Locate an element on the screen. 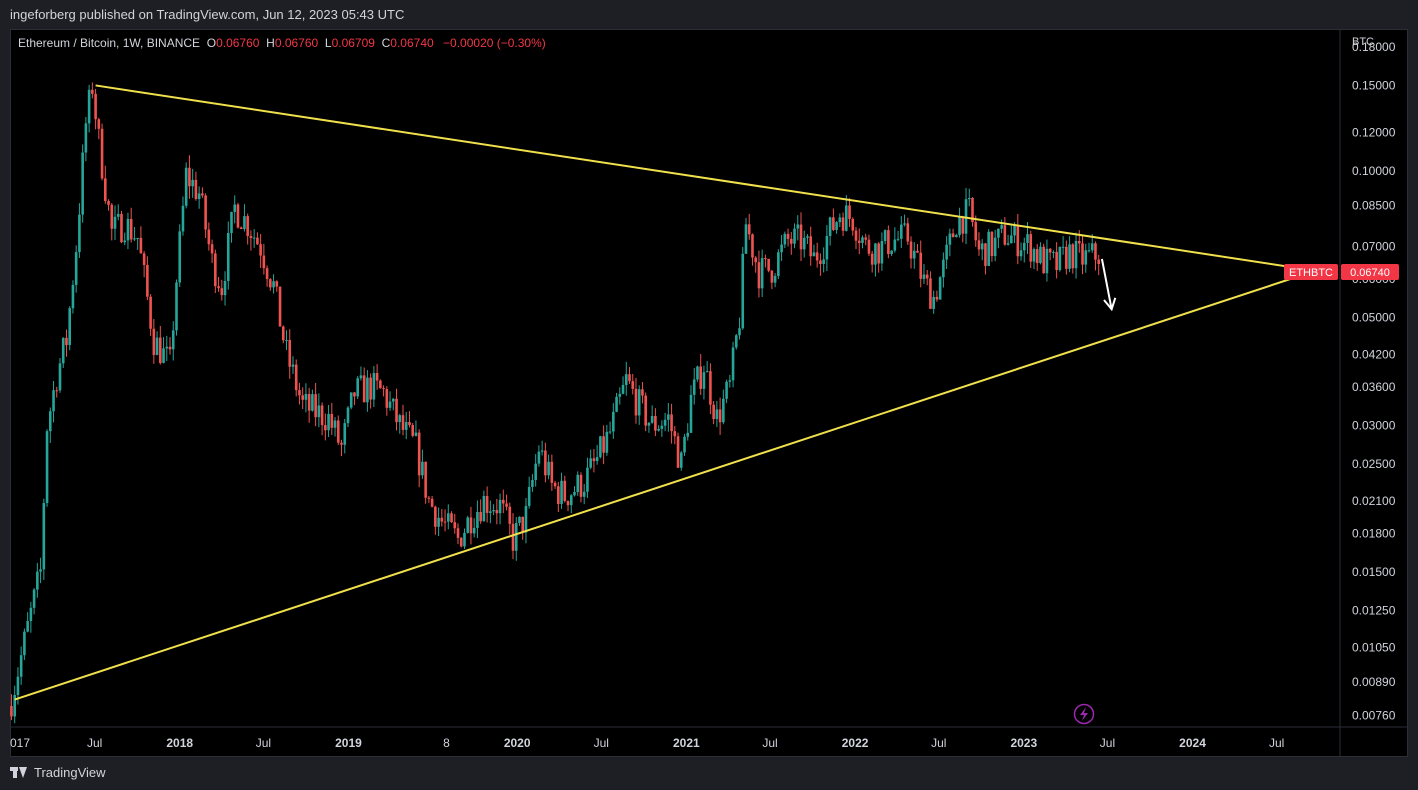  price-axis-tick: 0.02100 is located at coordinates (1374, 501).